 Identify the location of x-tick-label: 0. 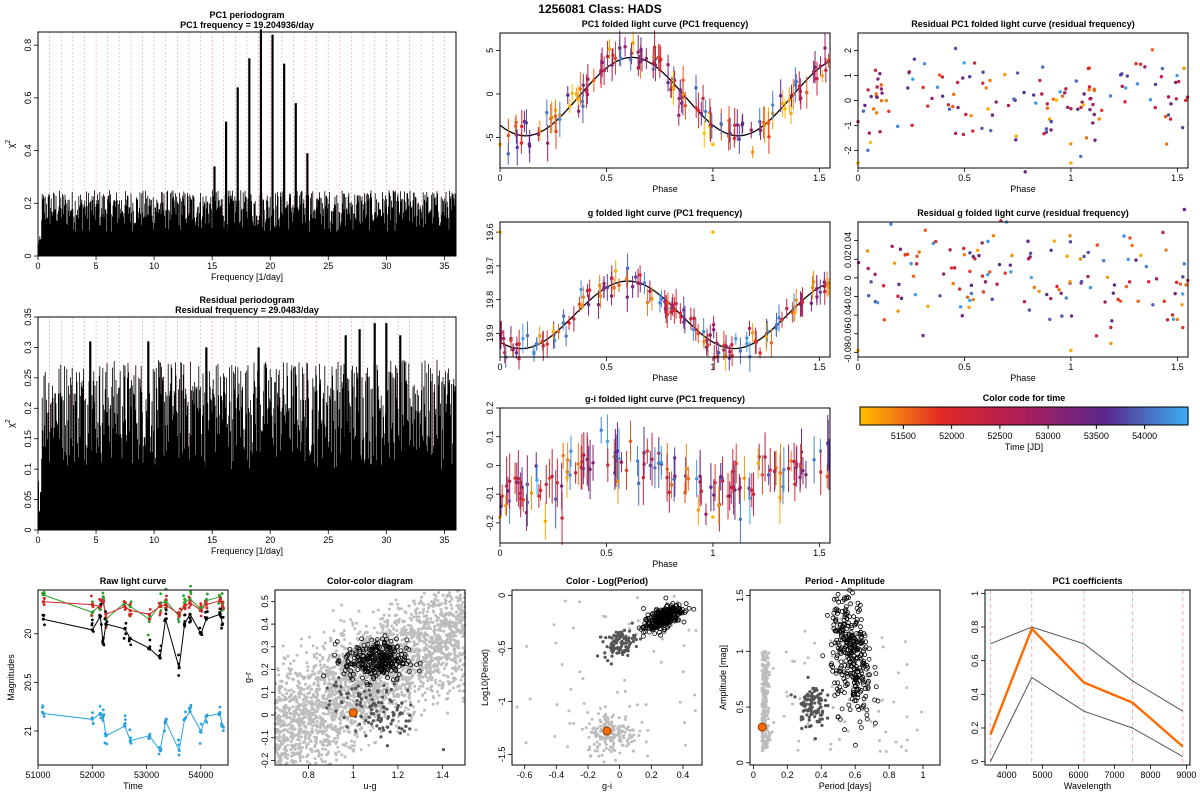
(499, 178).